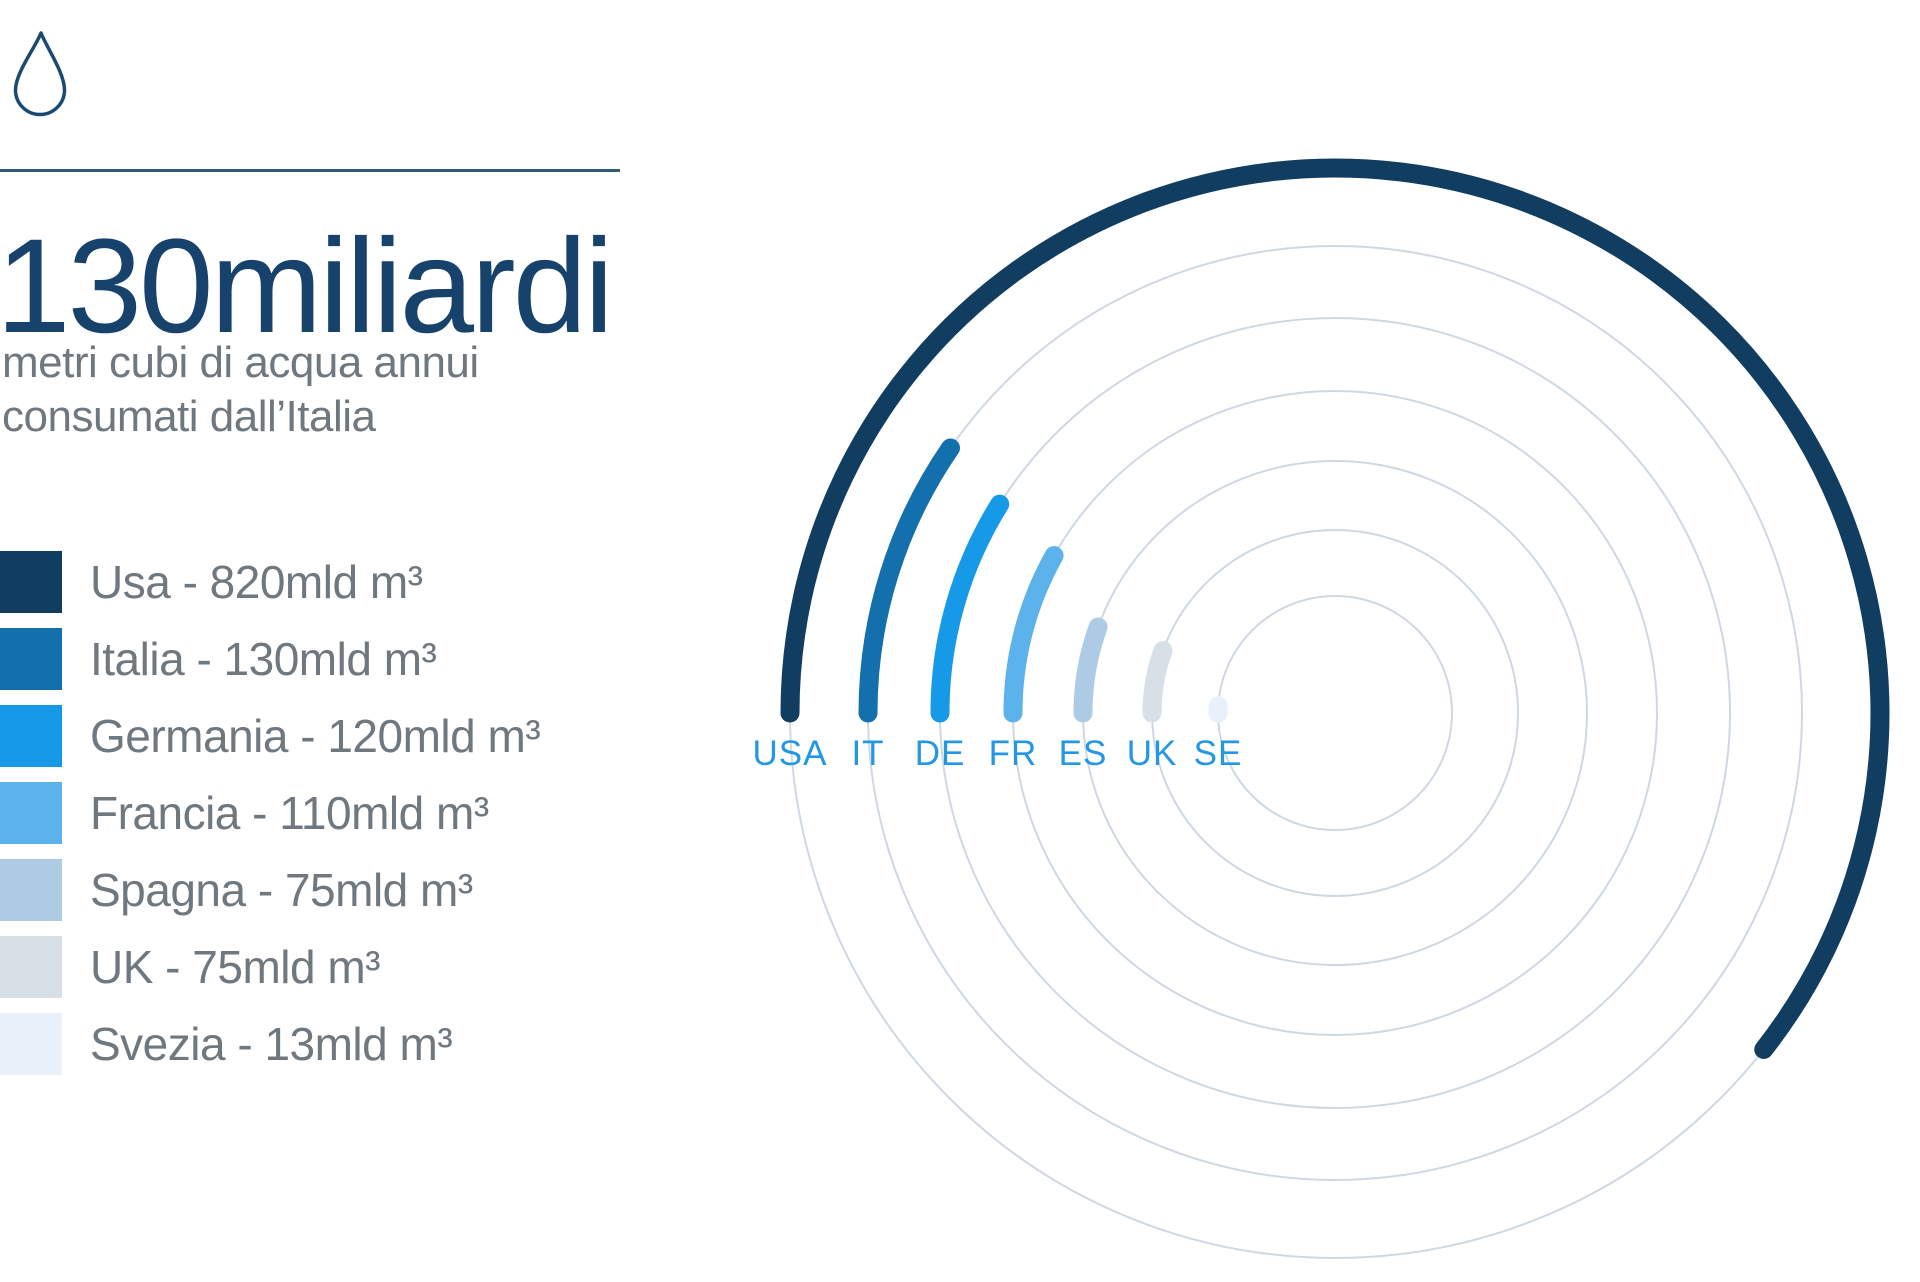  Describe the element at coordinates (289, 813) in the screenshot. I see `legend-label-francia: Francia - 110mld m³` at that location.